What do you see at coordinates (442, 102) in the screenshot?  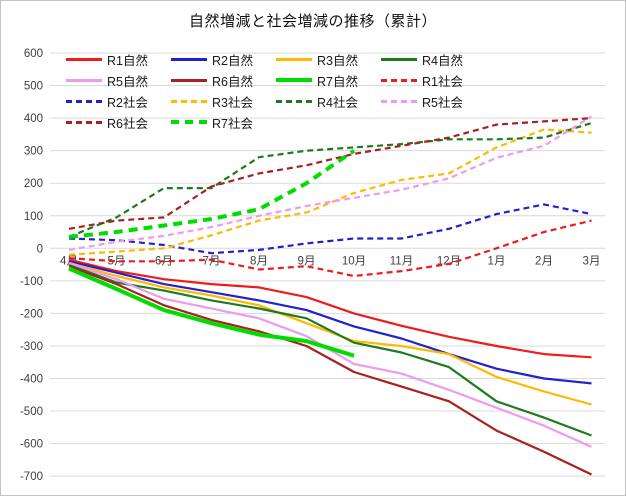 I see `legend-label: R5社会` at bounding box center [442, 102].